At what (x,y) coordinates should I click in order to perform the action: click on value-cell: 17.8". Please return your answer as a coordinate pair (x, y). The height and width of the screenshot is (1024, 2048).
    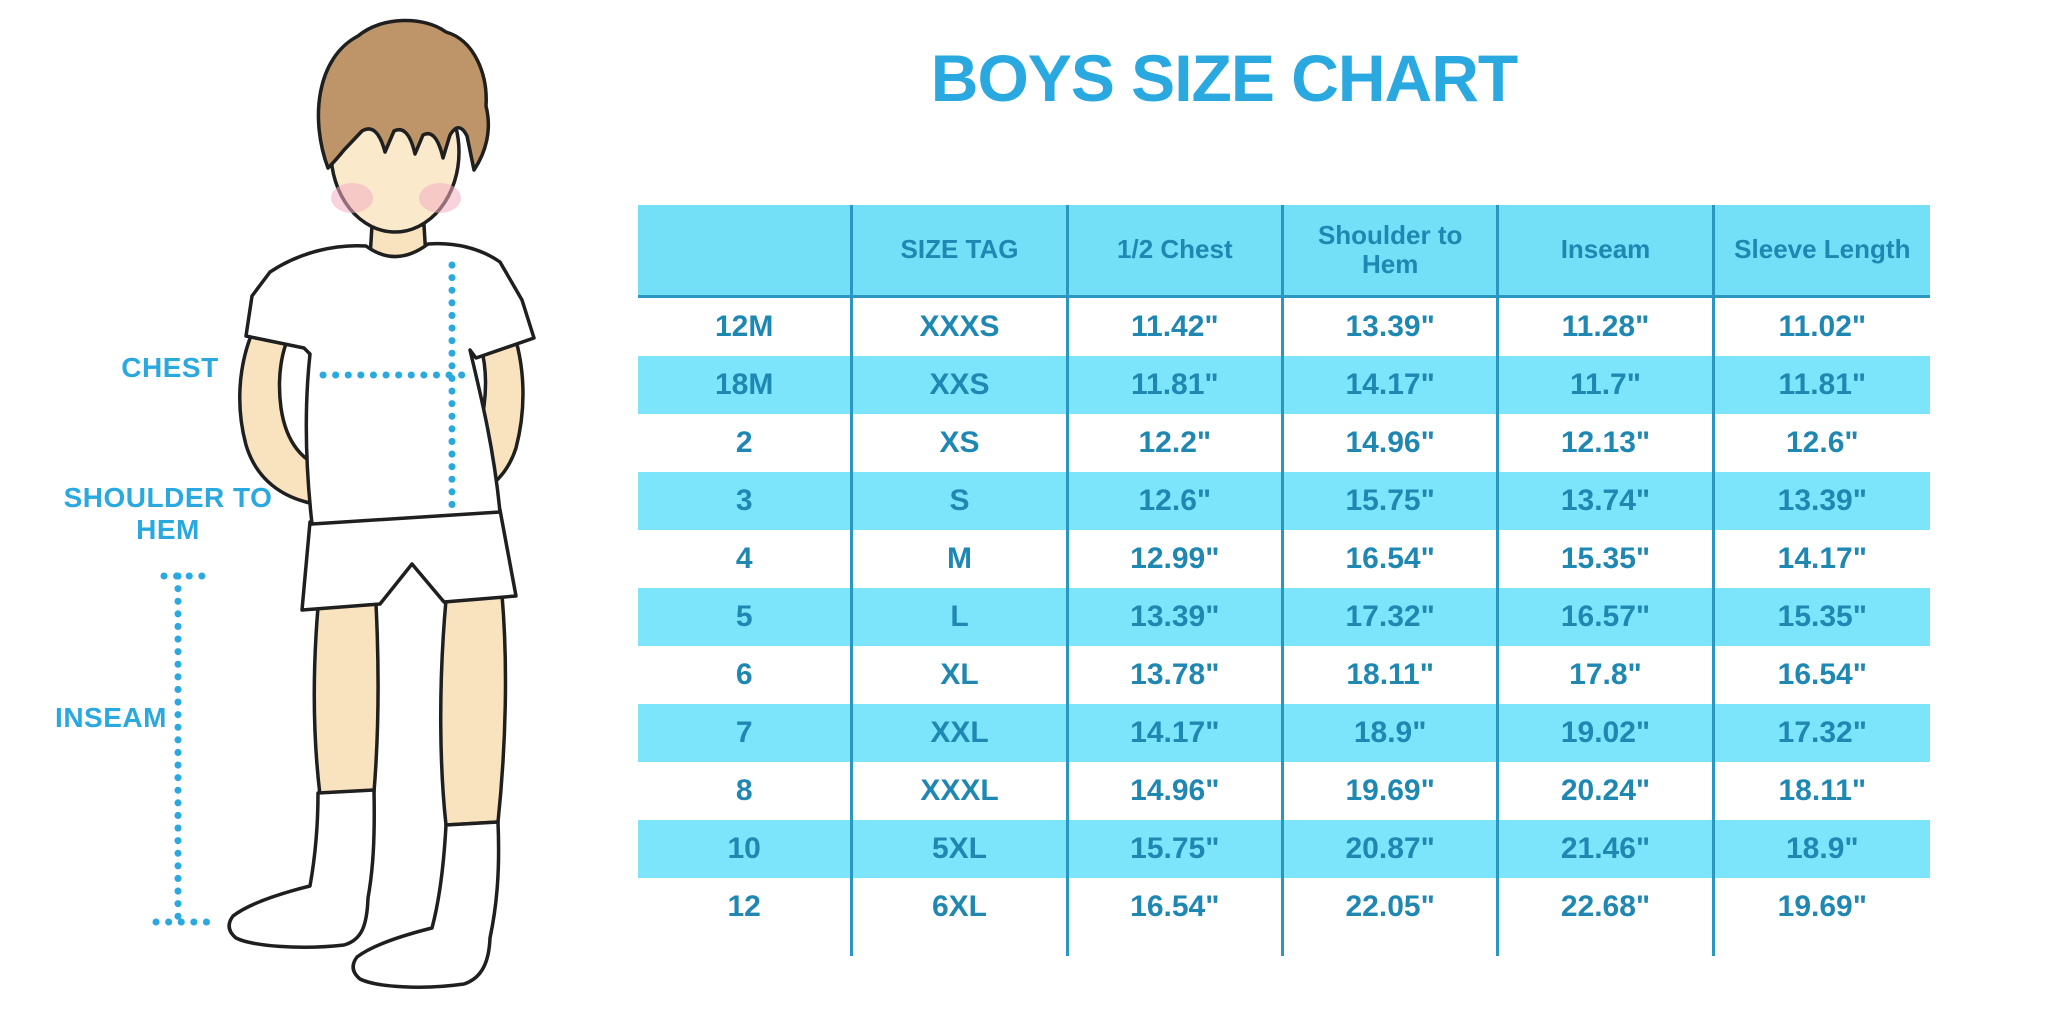
    Looking at the image, I should click on (1607, 675).